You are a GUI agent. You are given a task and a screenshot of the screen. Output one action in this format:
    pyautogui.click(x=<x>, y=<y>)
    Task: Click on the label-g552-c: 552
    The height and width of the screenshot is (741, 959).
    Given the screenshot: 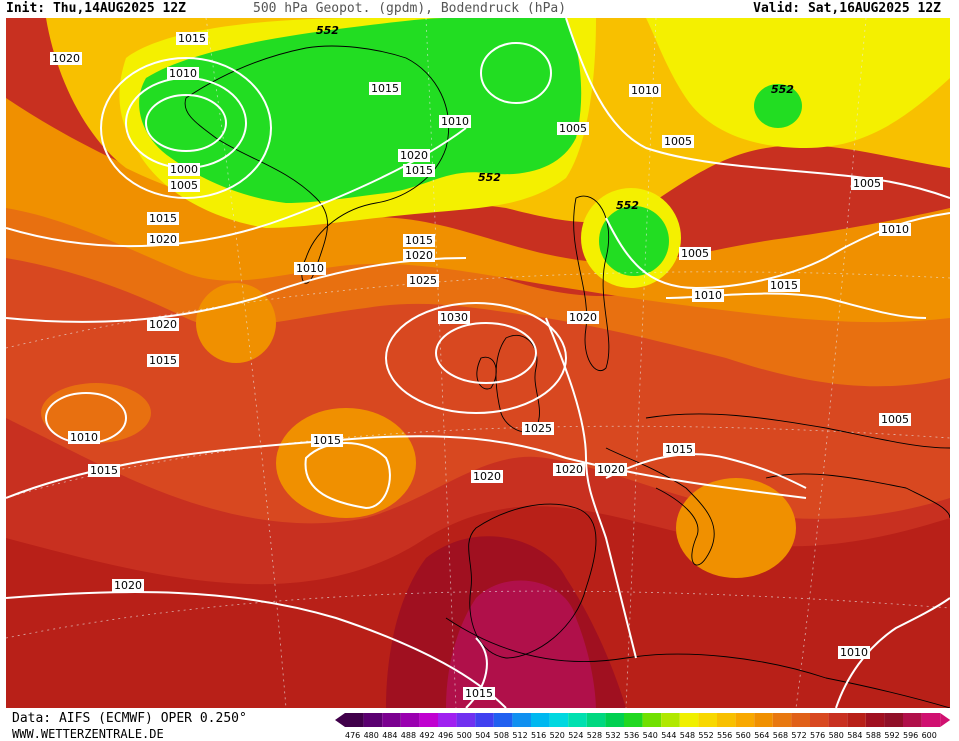 What is the action you would take?
    pyautogui.click(x=627, y=205)
    